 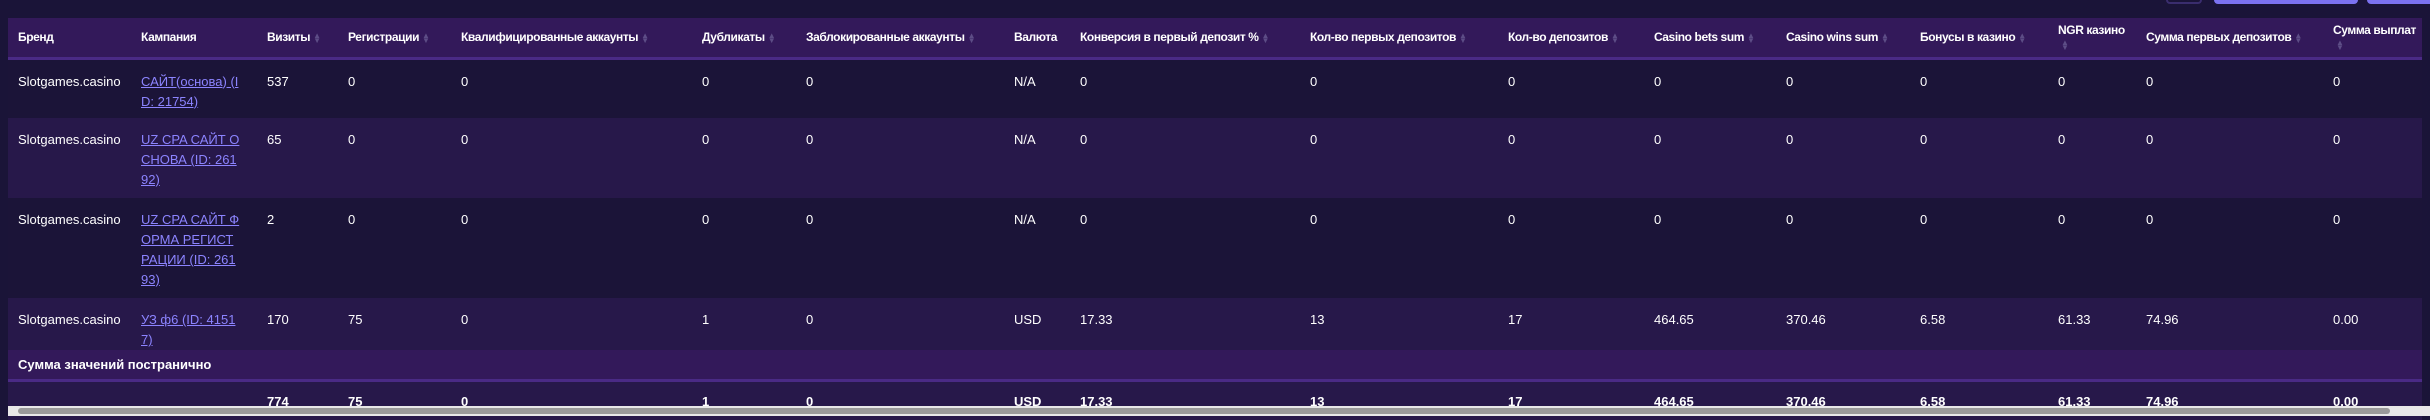 I want to click on table-cell: 74.96, so click(x=2229, y=324).